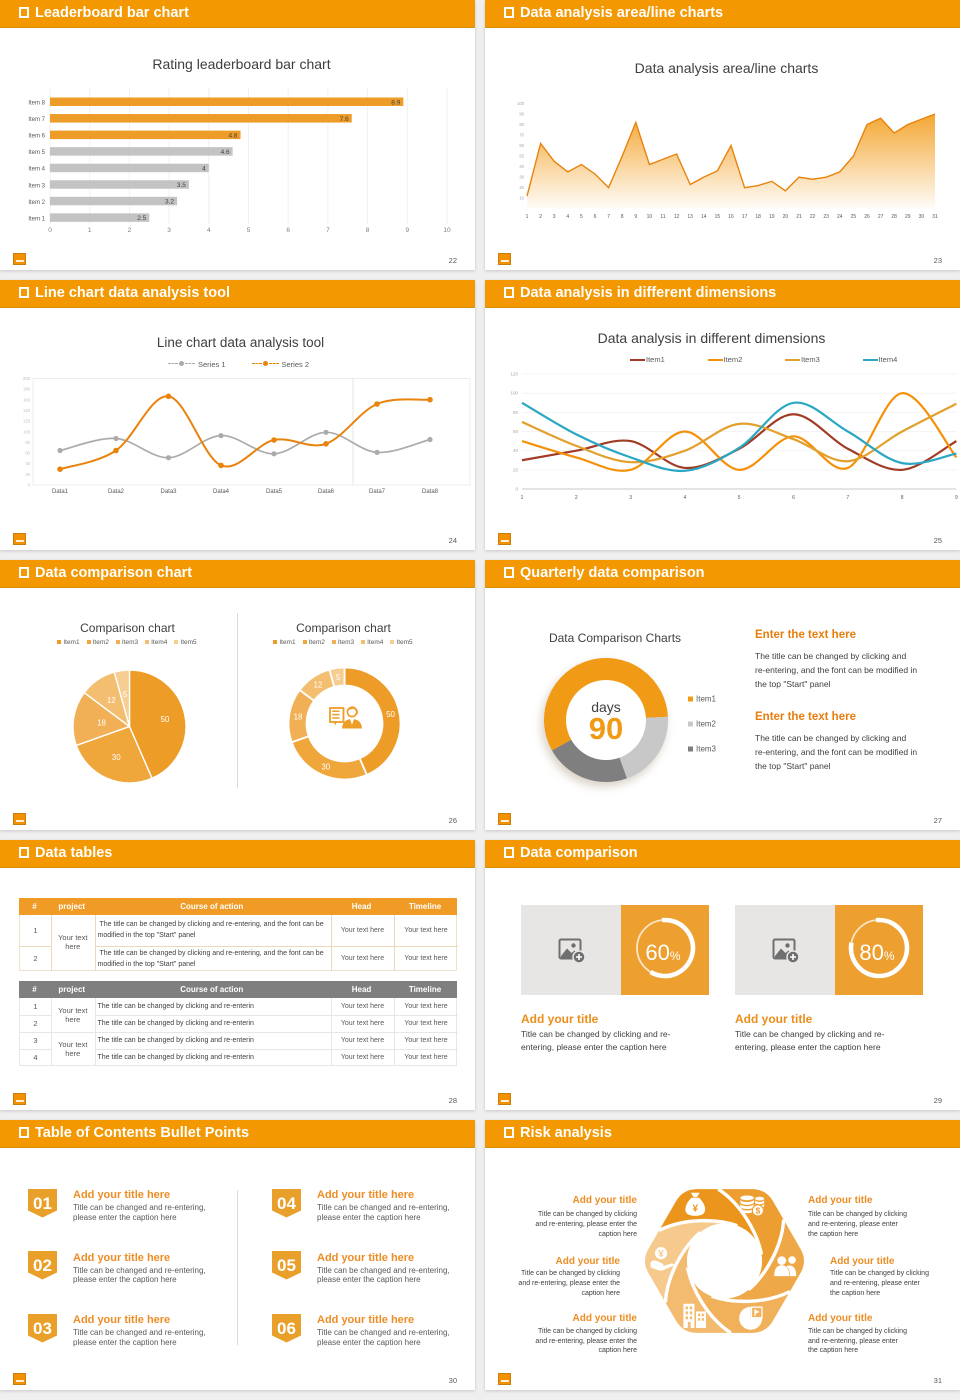 The width and height of the screenshot is (960, 1400). Describe the element at coordinates (840, 217) in the screenshot. I see `svg-text: 24` at that location.